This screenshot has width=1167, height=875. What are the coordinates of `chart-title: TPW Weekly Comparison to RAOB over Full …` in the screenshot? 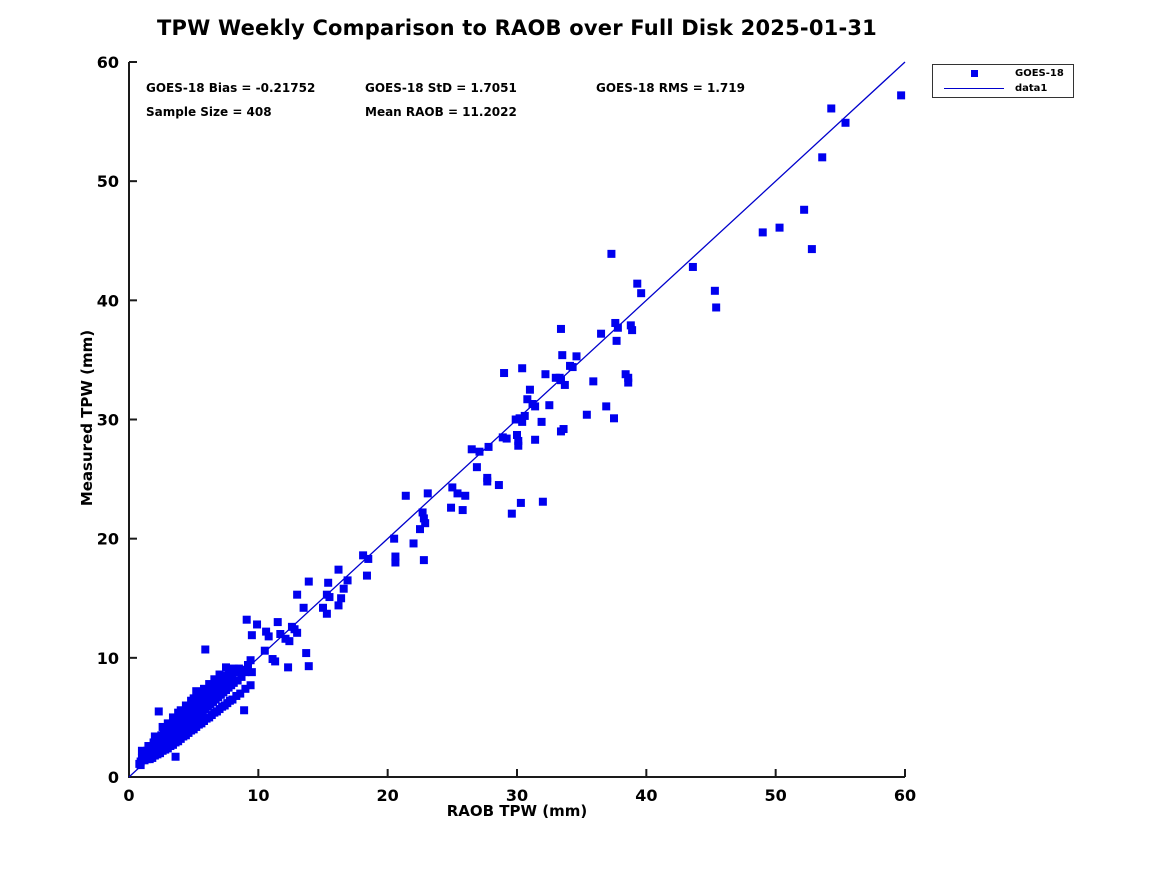 It's located at (516, 28).